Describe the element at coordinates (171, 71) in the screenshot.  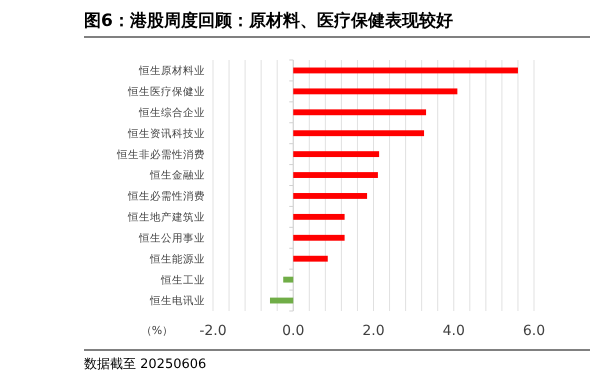
I see `y-tick-label: 恒生原材料业` at that location.